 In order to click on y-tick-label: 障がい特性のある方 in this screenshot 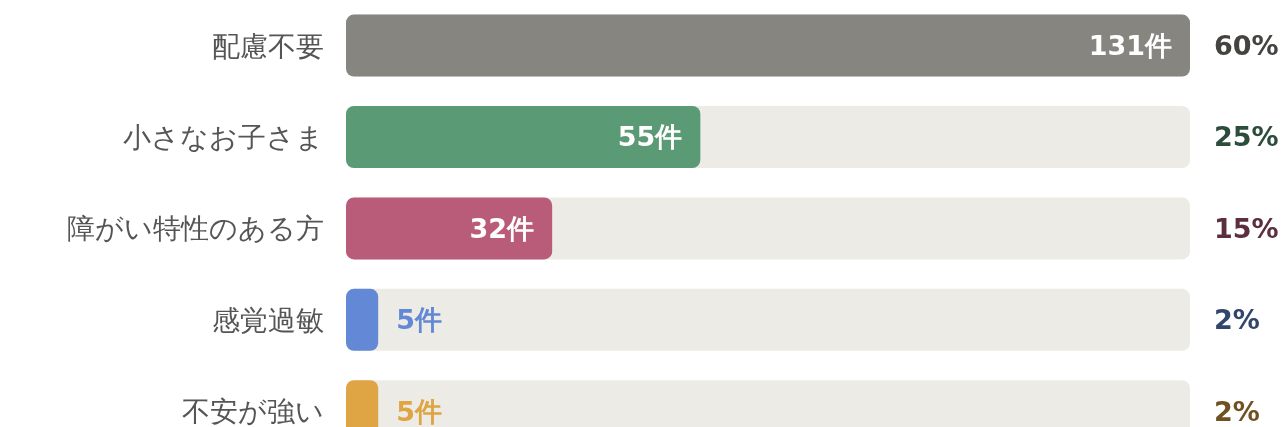, I will do `click(195, 229)`.